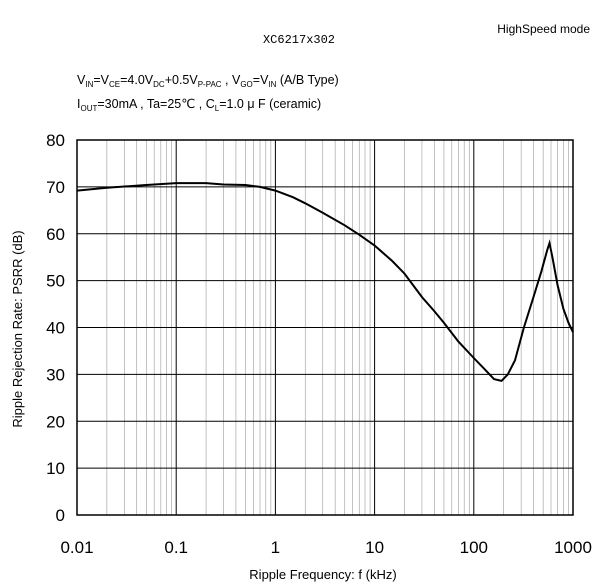 The height and width of the screenshot is (587, 598). I want to click on y-tick-label: 30, so click(55, 374).